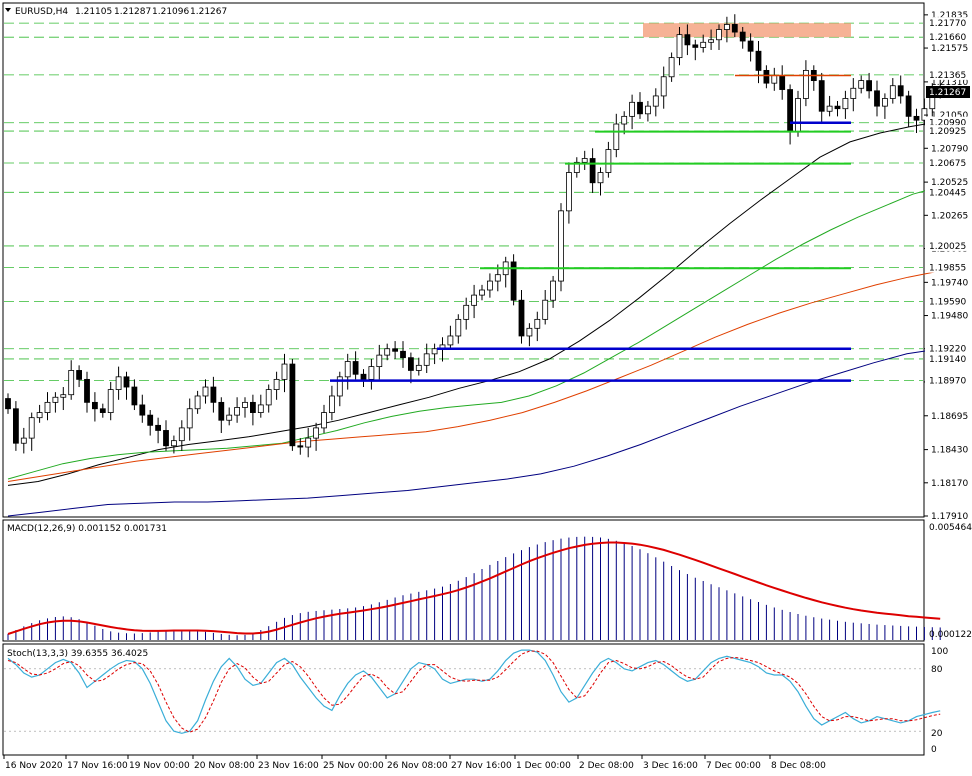 The height and width of the screenshot is (776, 972). What do you see at coordinates (949, 317) in the screenshot?
I see `price-tick-label: 1.19480` at bounding box center [949, 317].